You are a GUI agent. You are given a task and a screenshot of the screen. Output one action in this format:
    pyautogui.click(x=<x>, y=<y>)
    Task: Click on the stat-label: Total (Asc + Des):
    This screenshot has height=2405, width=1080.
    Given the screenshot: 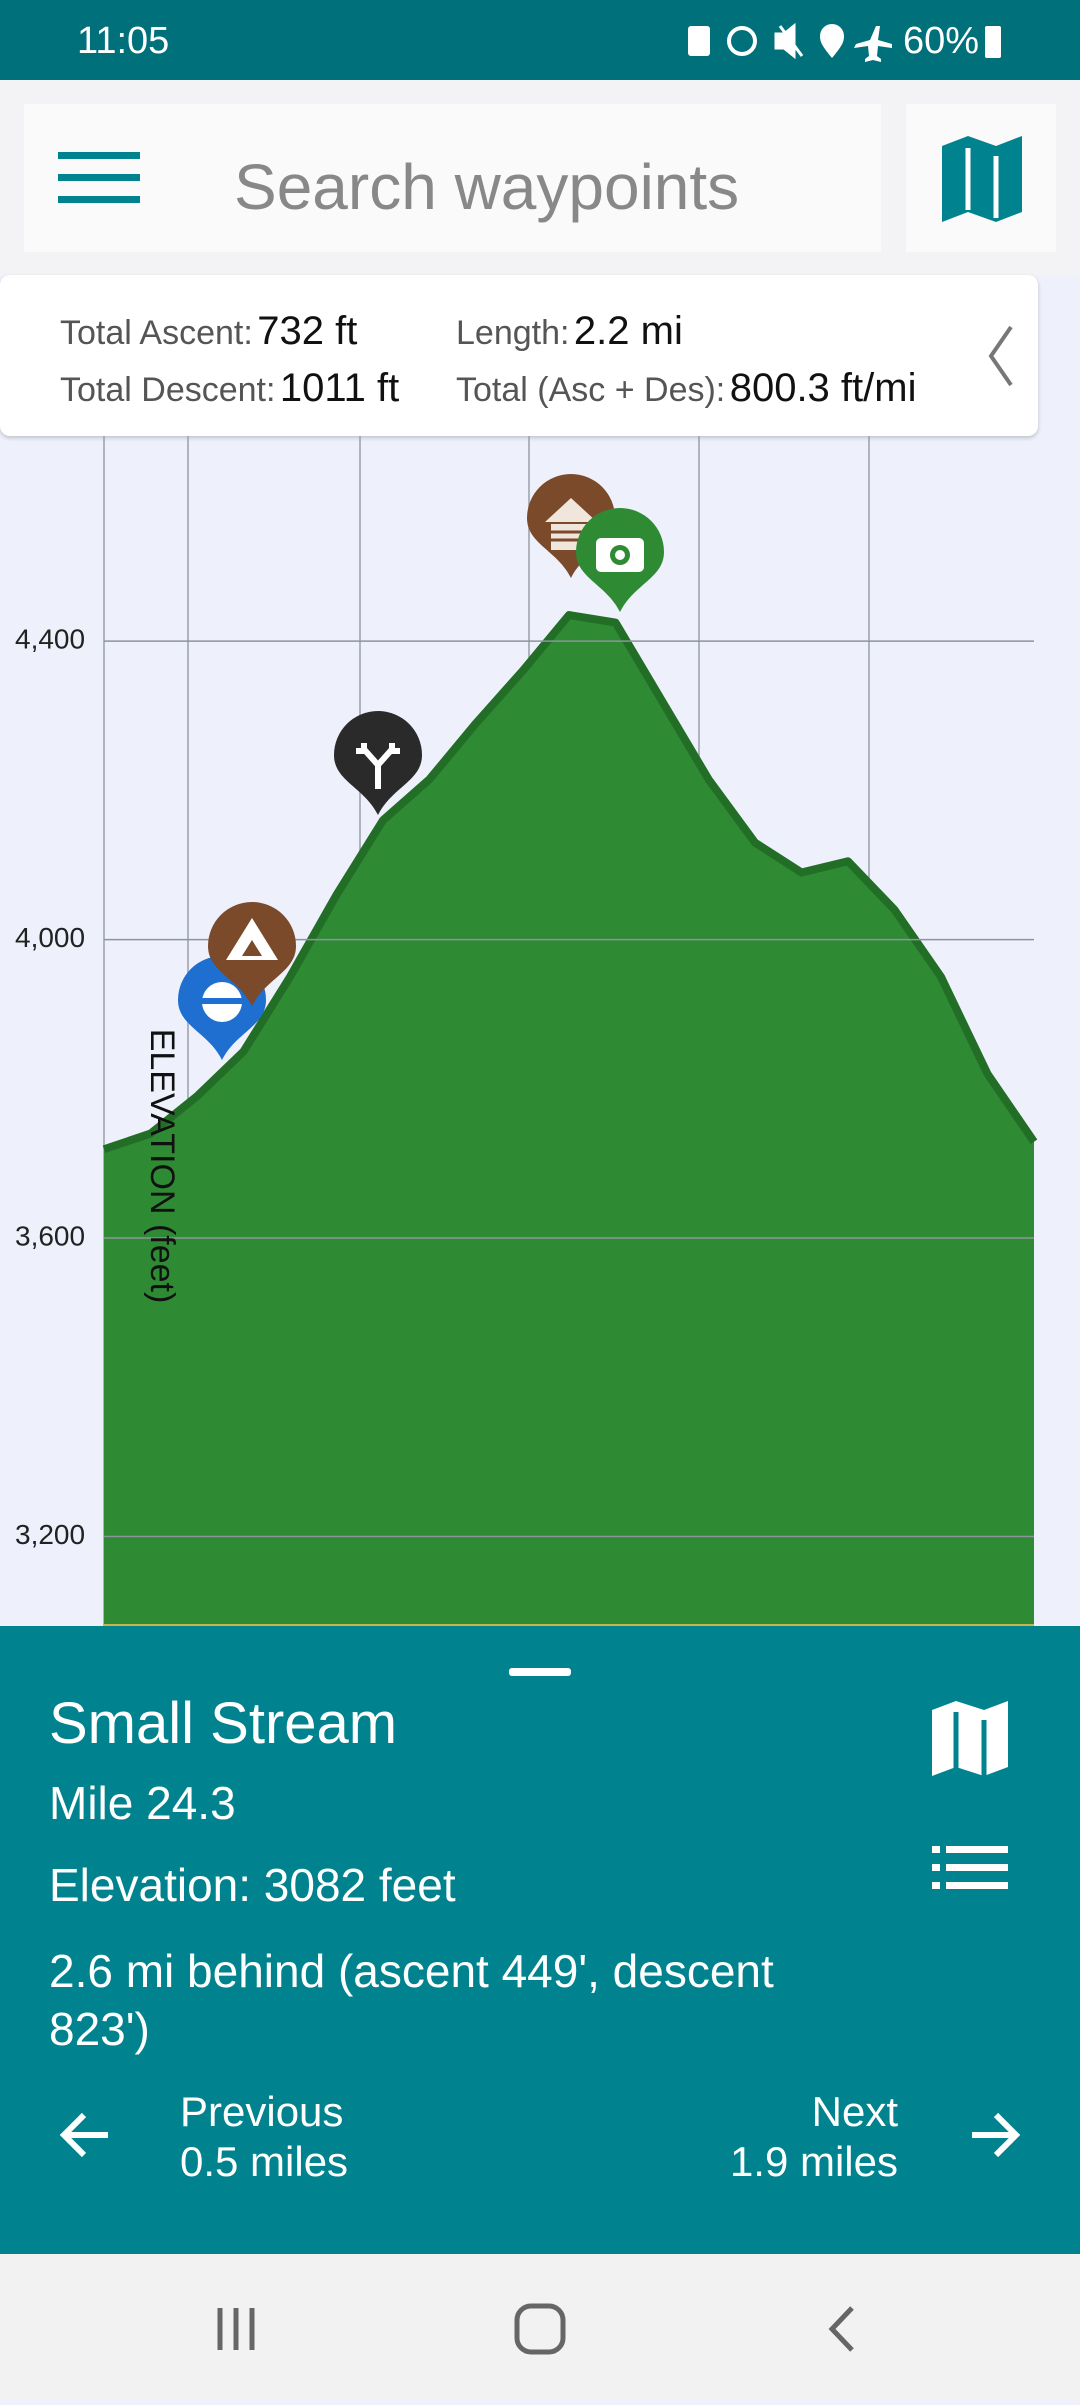 What is the action you would take?
    pyautogui.click(x=591, y=390)
    